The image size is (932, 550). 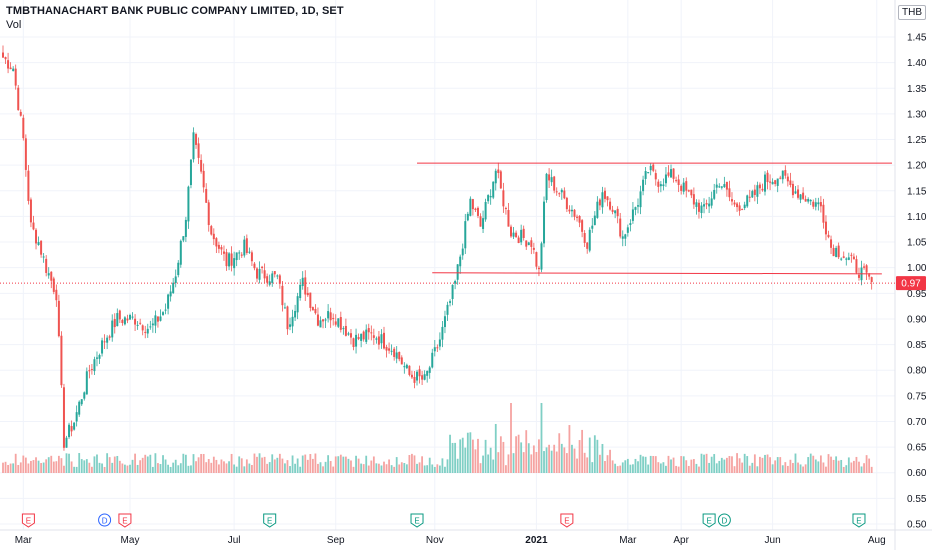 I want to click on currency-badge: THB, so click(x=912, y=12).